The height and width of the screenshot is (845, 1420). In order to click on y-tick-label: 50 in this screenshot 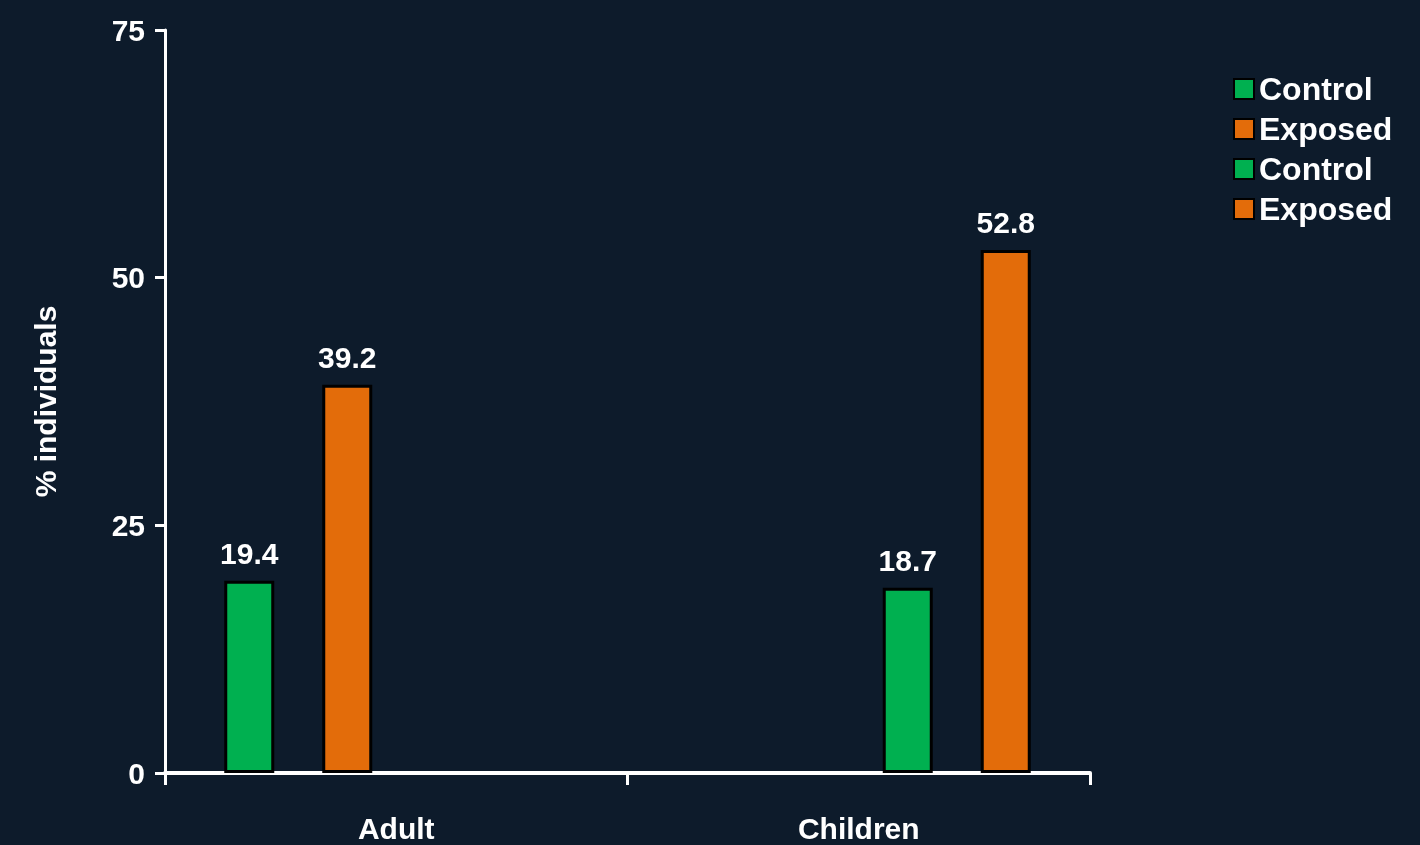, I will do `click(128, 278)`.